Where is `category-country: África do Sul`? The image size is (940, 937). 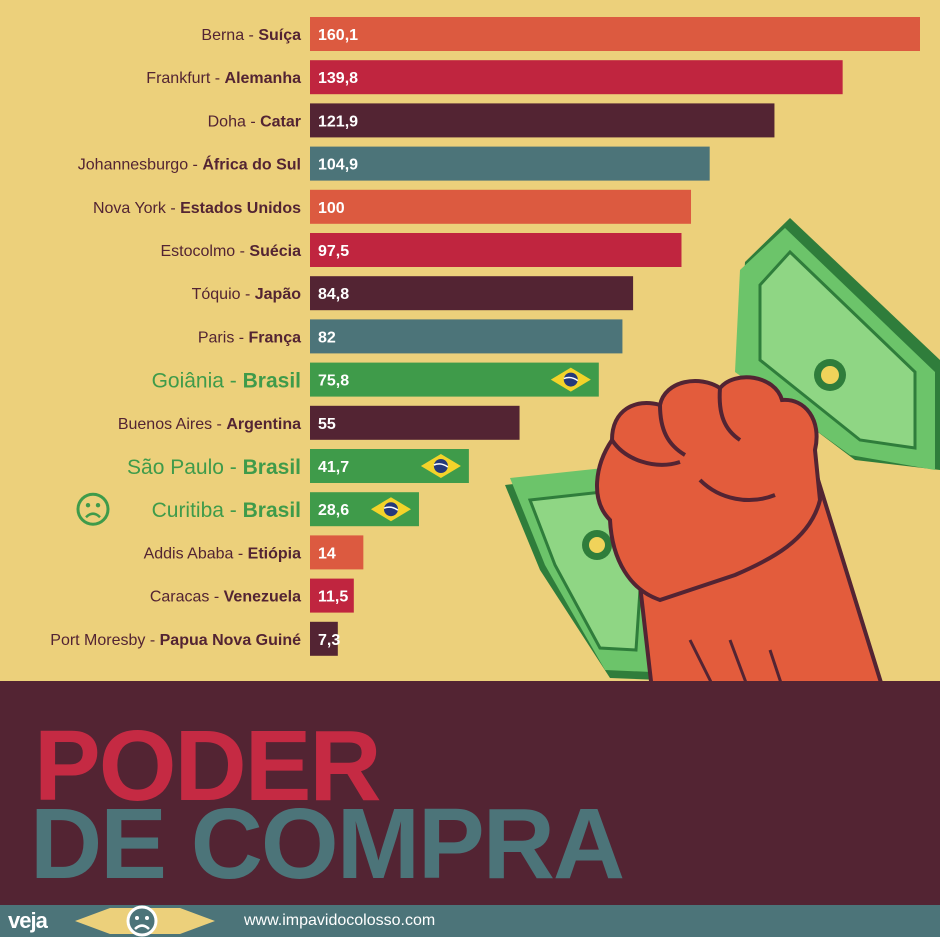 category-country: África do Sul is located at coordinates (251, 164).